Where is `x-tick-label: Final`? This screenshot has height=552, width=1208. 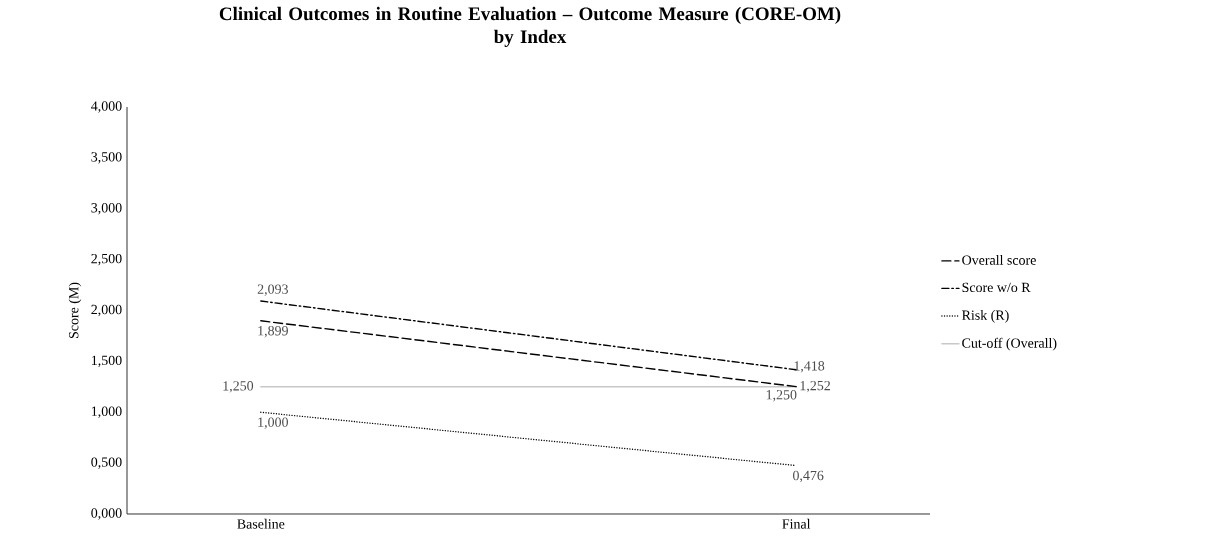 x-tick-label: Final is located at coordinates (796, 523).